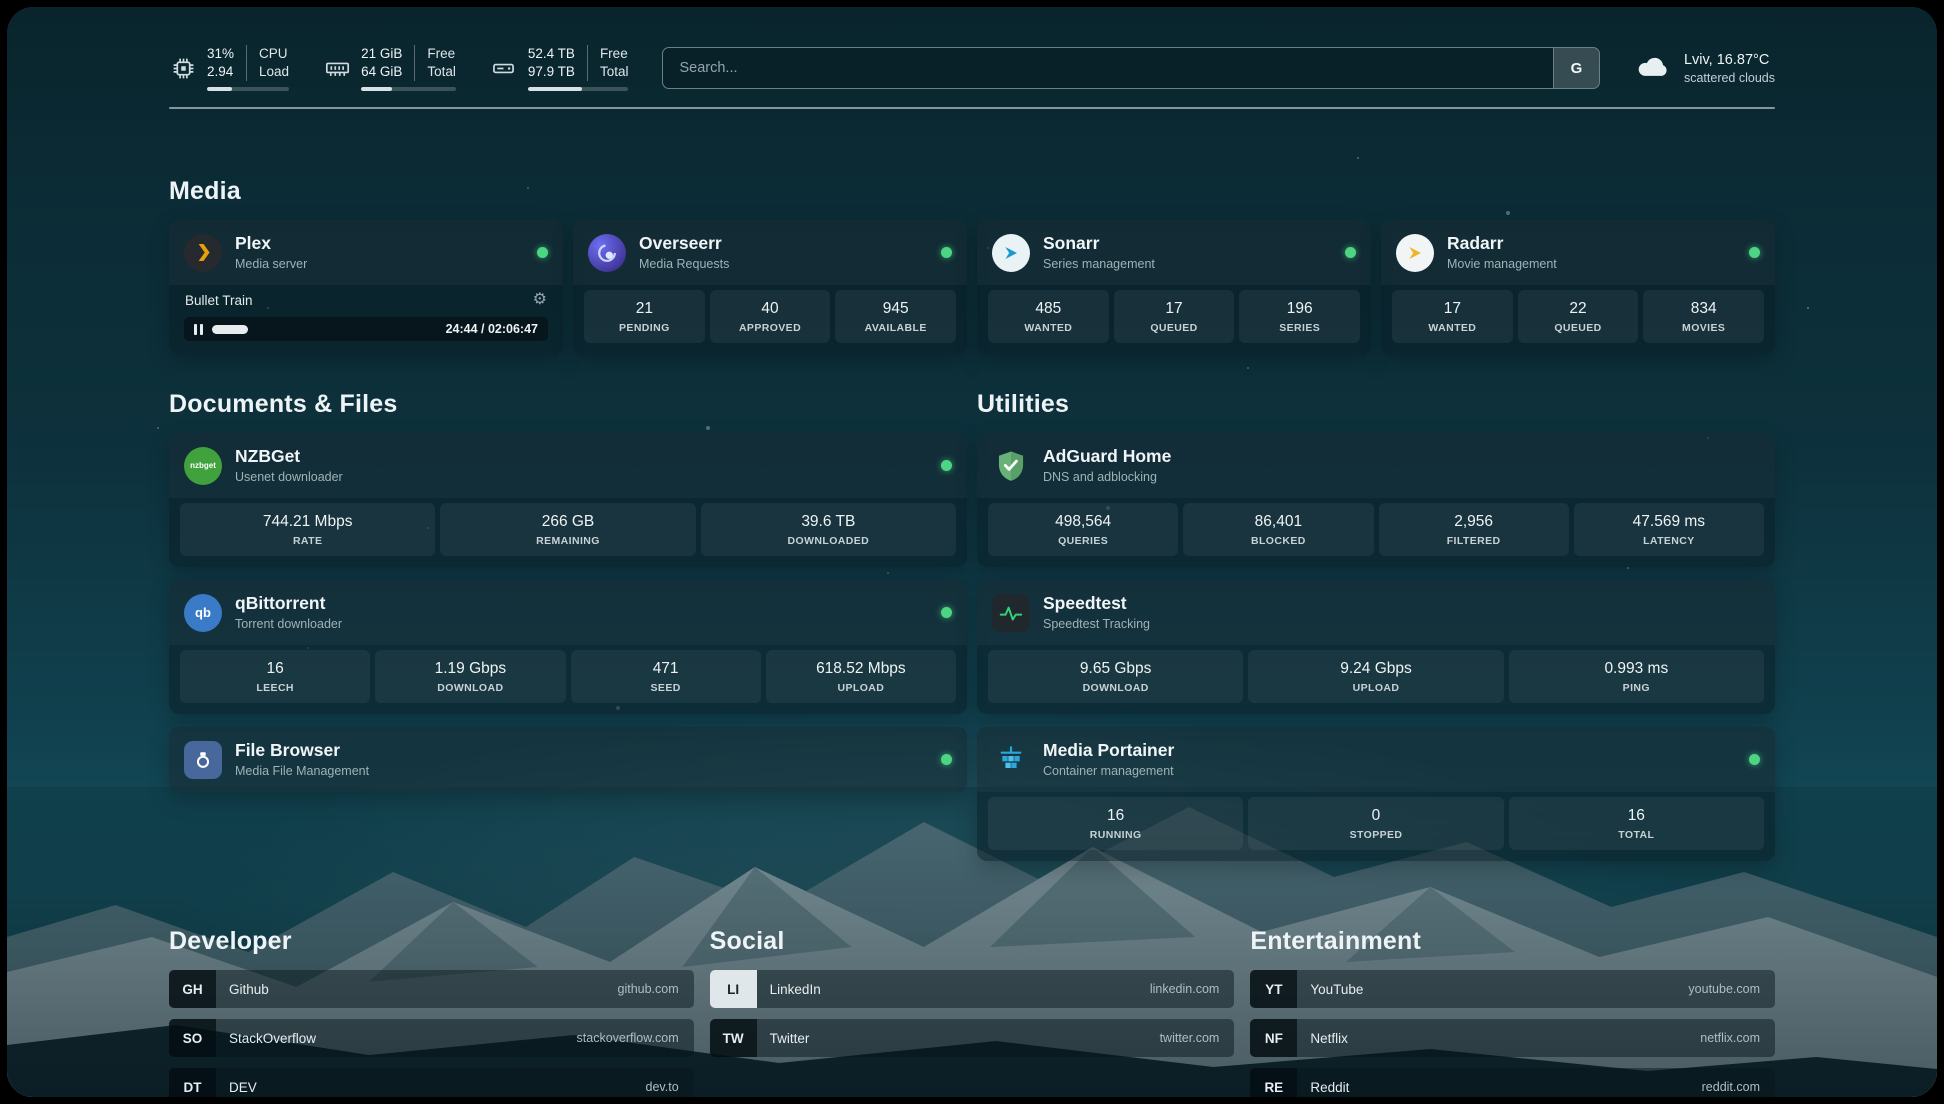 This screenshot has height=1104, width=1944. Describe the element at coordinates (1274, 1082) in the screenshot. I see `bookmark-abbr: RE` at that location.